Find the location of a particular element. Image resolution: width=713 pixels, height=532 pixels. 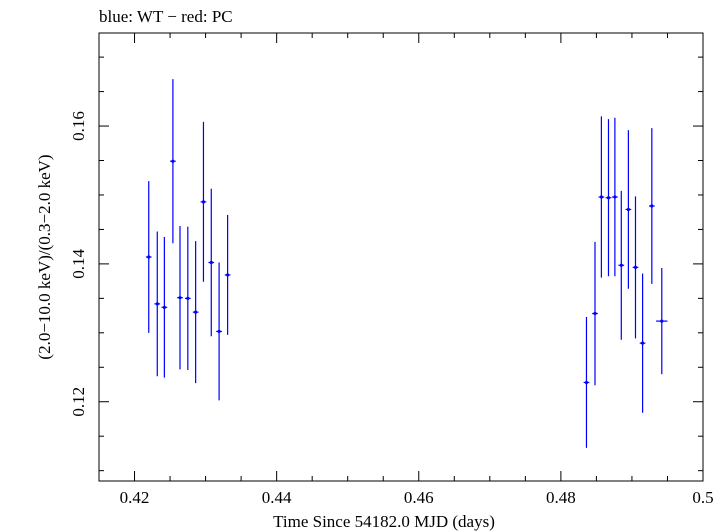

y-tick-label: 0.12 is located at coordinates (78, 402).